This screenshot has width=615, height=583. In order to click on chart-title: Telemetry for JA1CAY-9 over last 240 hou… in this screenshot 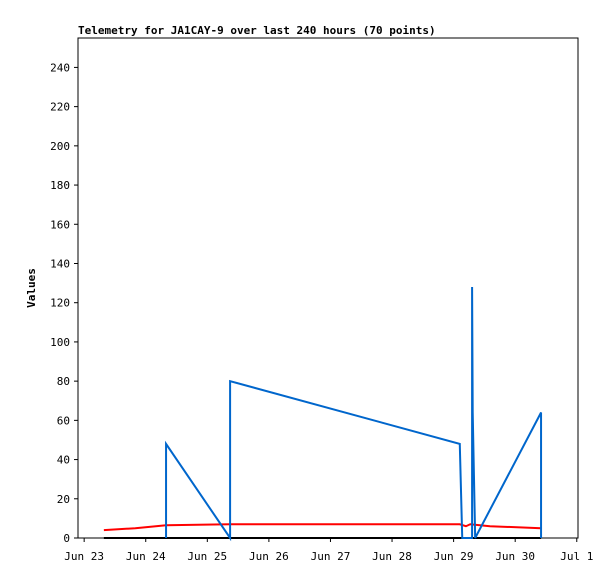, I will do `click(257, 30)`.